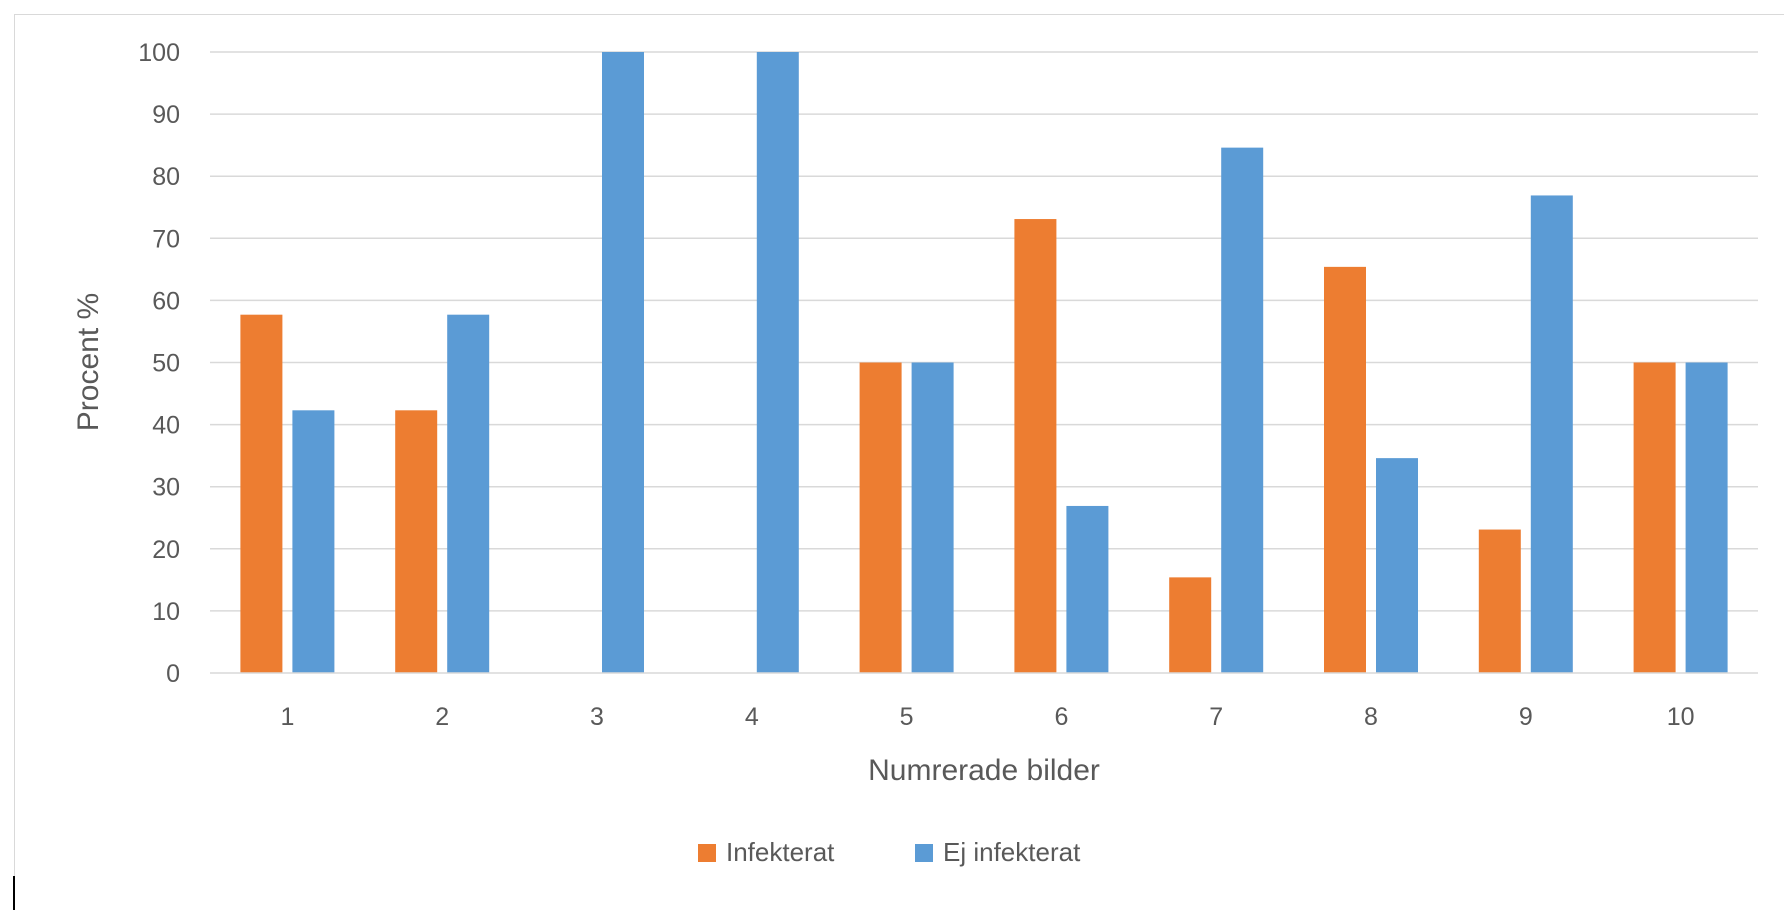 This screenshot has height=910, width=1784. I want to click on x-axis-title: Numrerade bilder, so click(984, 770).